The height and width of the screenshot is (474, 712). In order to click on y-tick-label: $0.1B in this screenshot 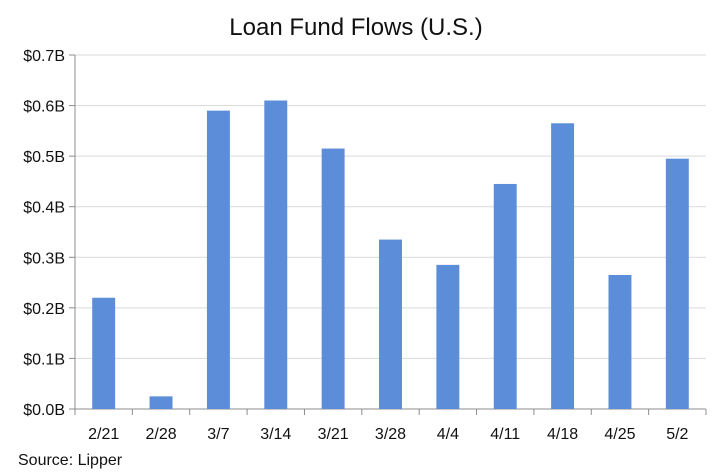, I will do `click(44, 359)`.